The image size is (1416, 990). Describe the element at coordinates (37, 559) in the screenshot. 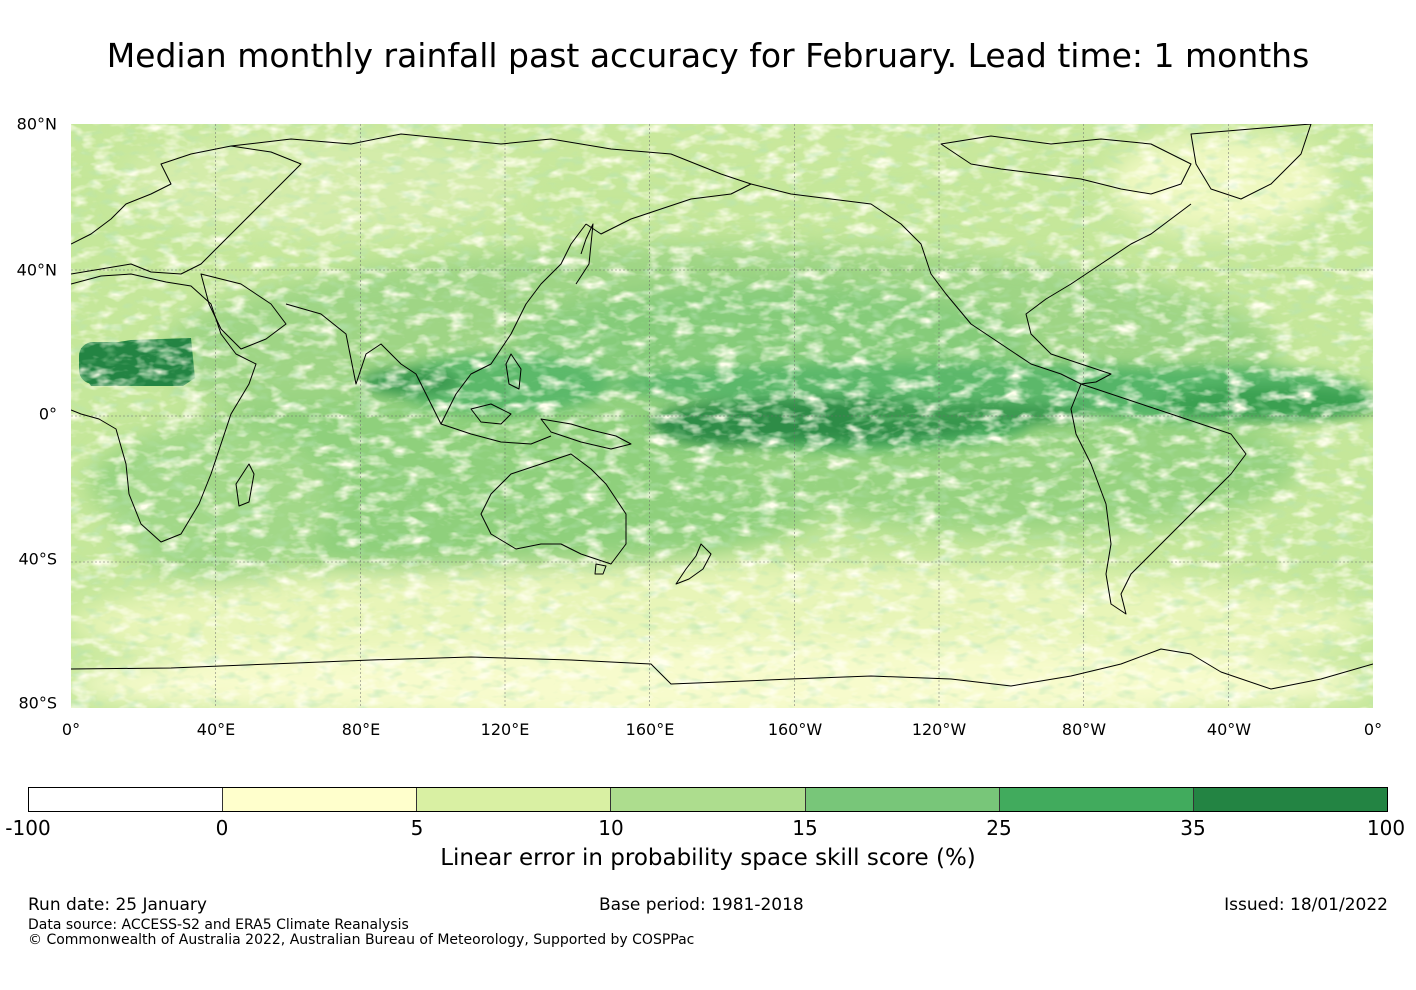

I see `lat-label-40s: 40°S` at that location.